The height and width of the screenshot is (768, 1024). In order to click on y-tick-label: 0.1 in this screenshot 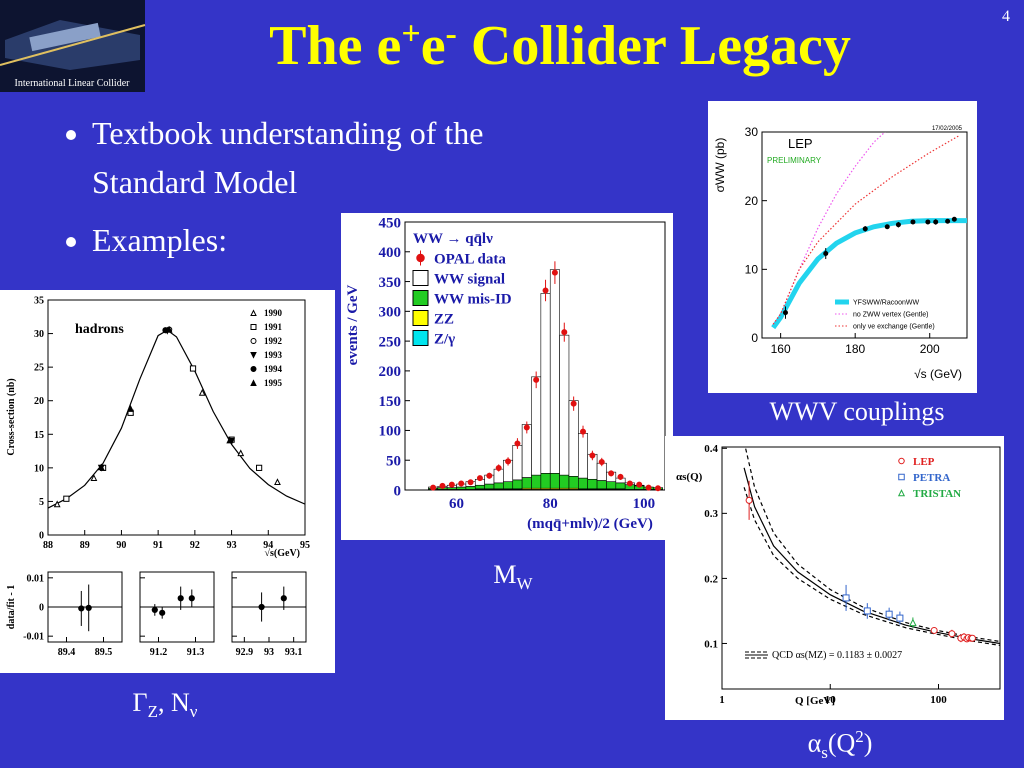, I will do `click(711, 644)`.